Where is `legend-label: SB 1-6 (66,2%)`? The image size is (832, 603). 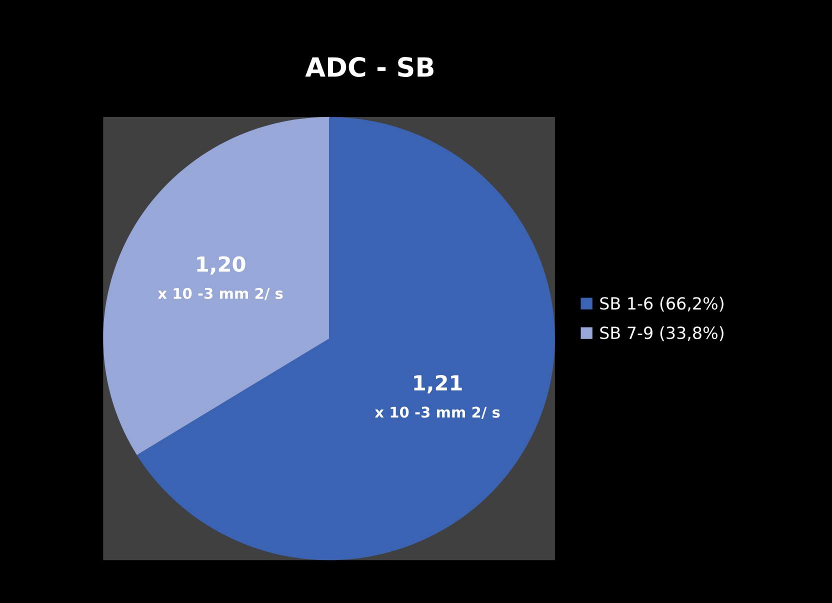 legend-label: SB 1-6 (66,2%) is located at coordinates (662, 304).